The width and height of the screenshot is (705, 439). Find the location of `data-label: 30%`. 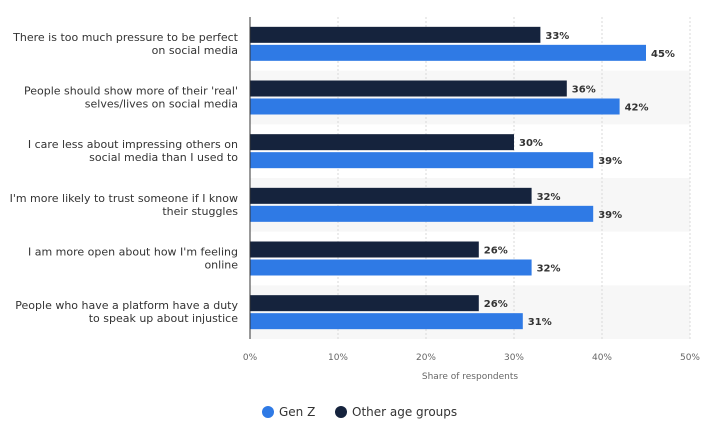

data-label: 30% is located at coordinates (531, 143).